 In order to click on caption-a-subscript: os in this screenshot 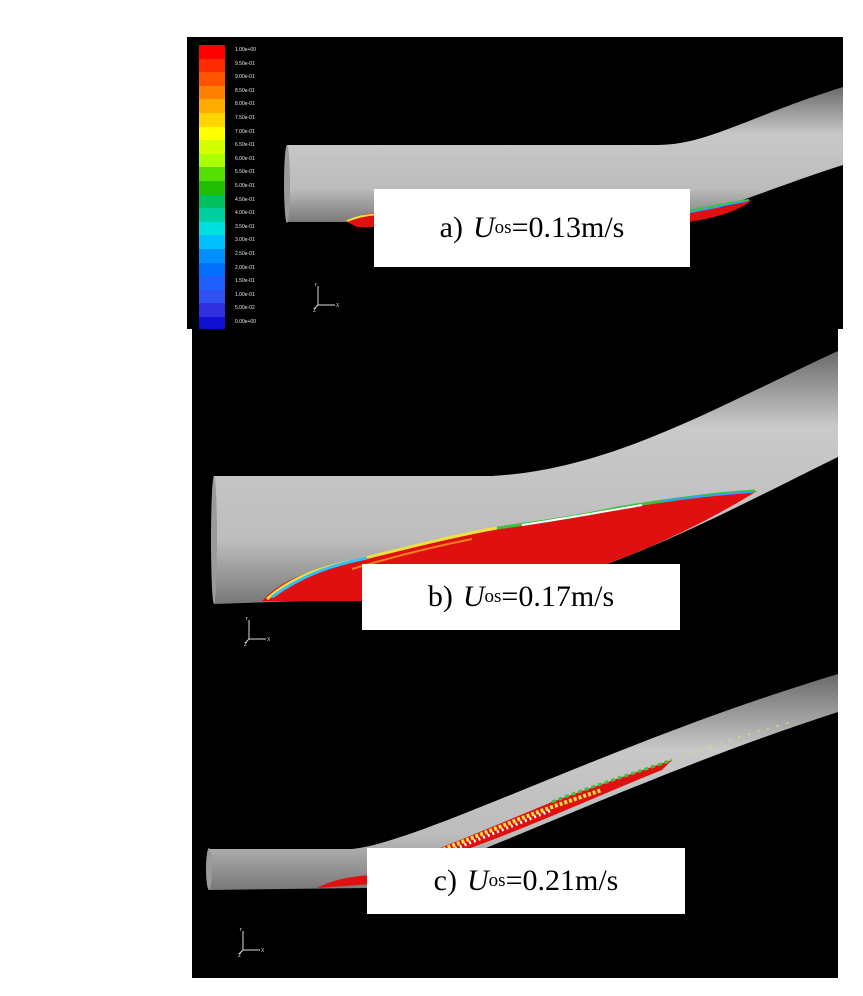, I will do `click(503, 227)`.